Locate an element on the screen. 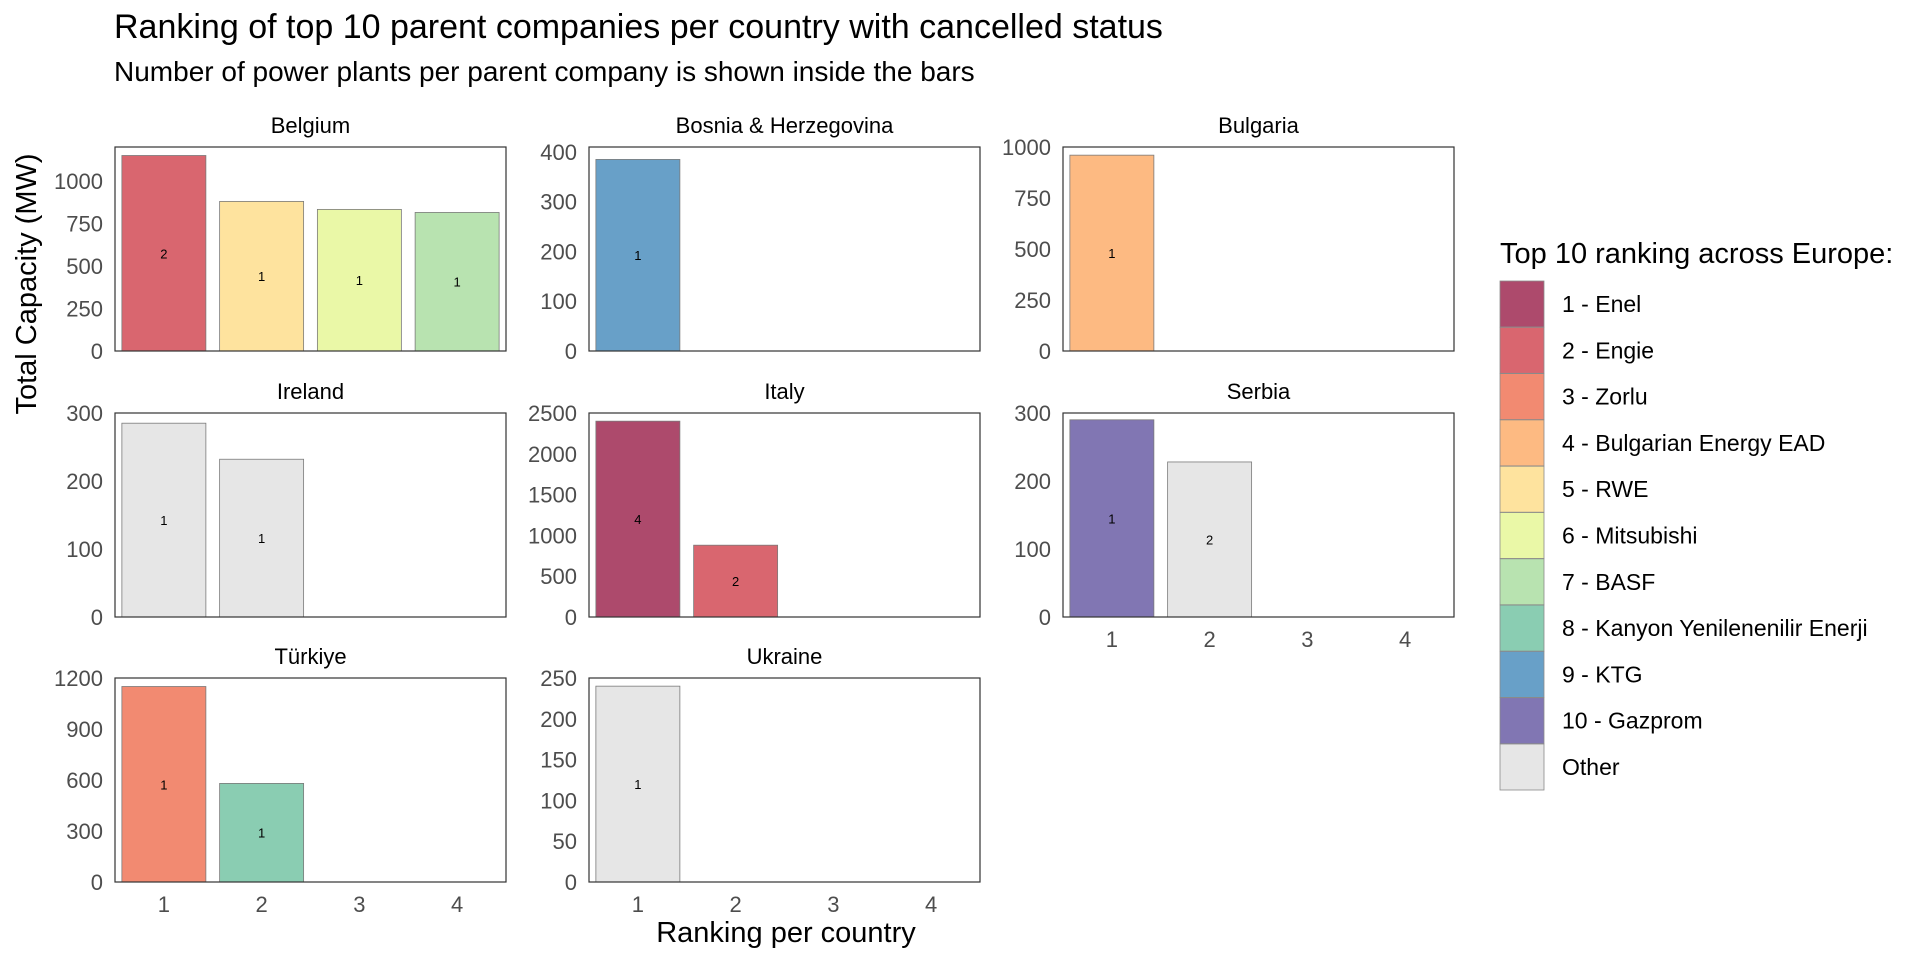 This screenshot has width=1920, height=960. legend-label: 2 - Engie is located at coordinates (1608, 350).